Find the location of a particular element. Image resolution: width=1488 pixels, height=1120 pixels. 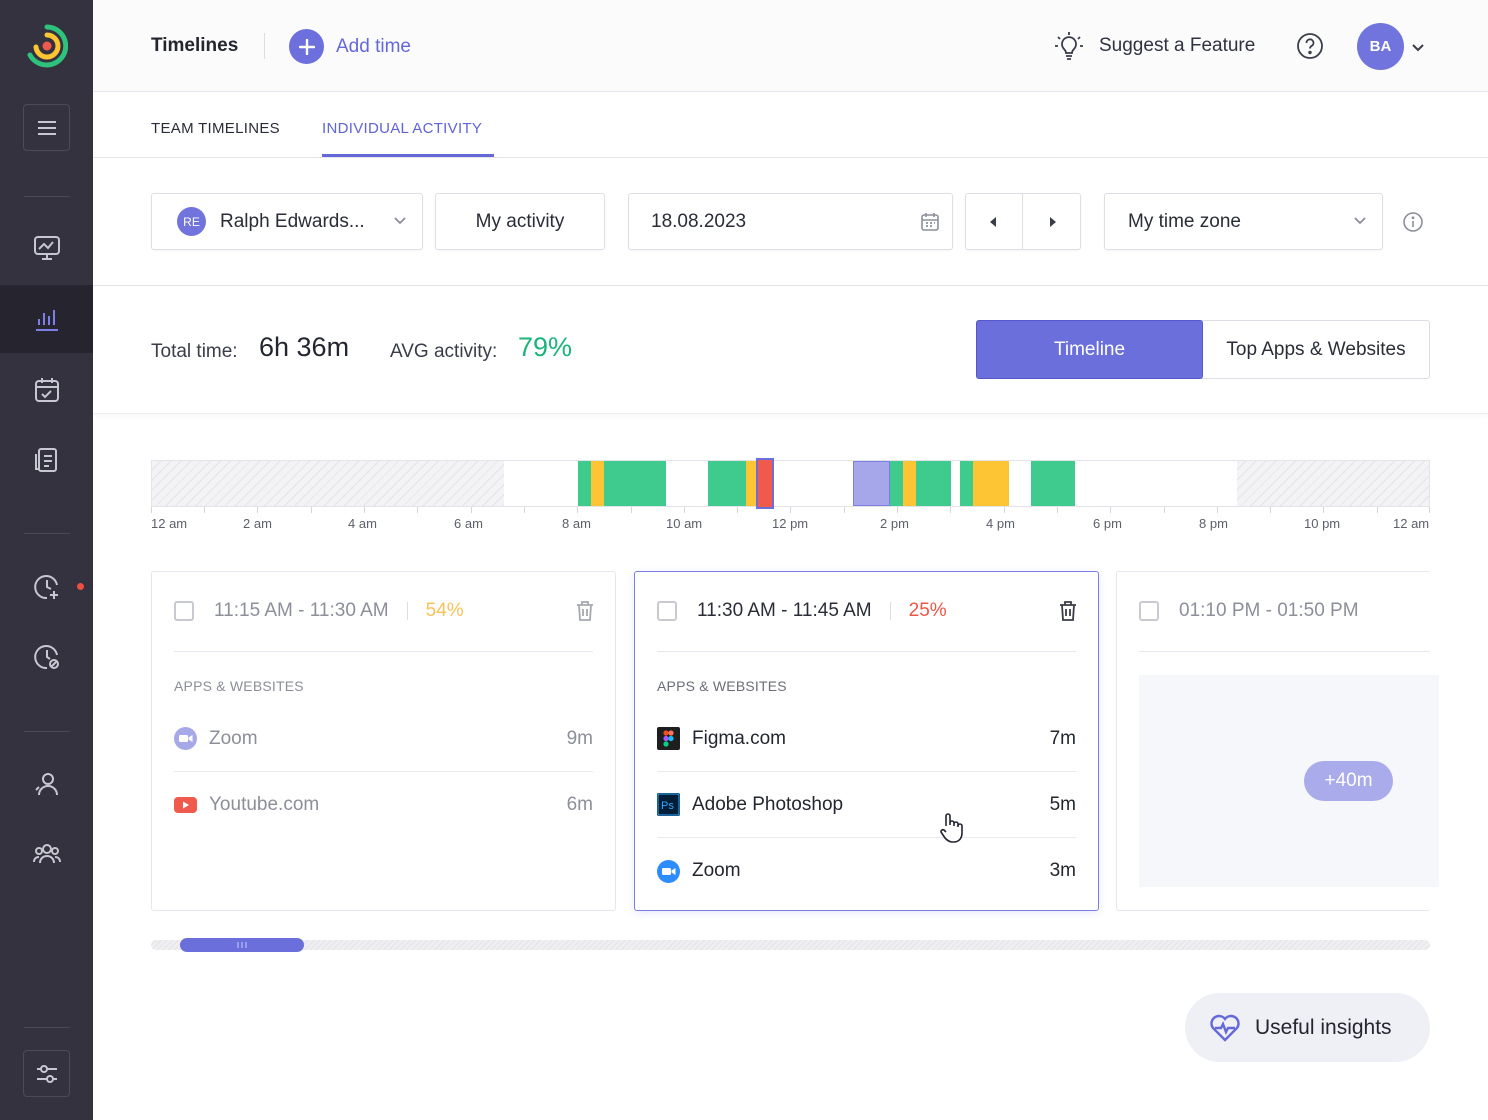

sidebar-item-time-off is located at coordinates (46, 657).